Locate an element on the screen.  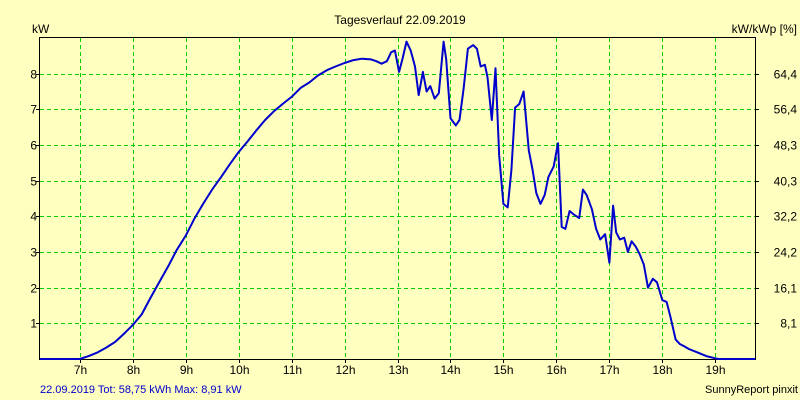
right-y-axis-ticks: 8,1 16,1 24,2 32,2 40,3 48,3 56,4 64,4 is located at coordinates (776, 199).